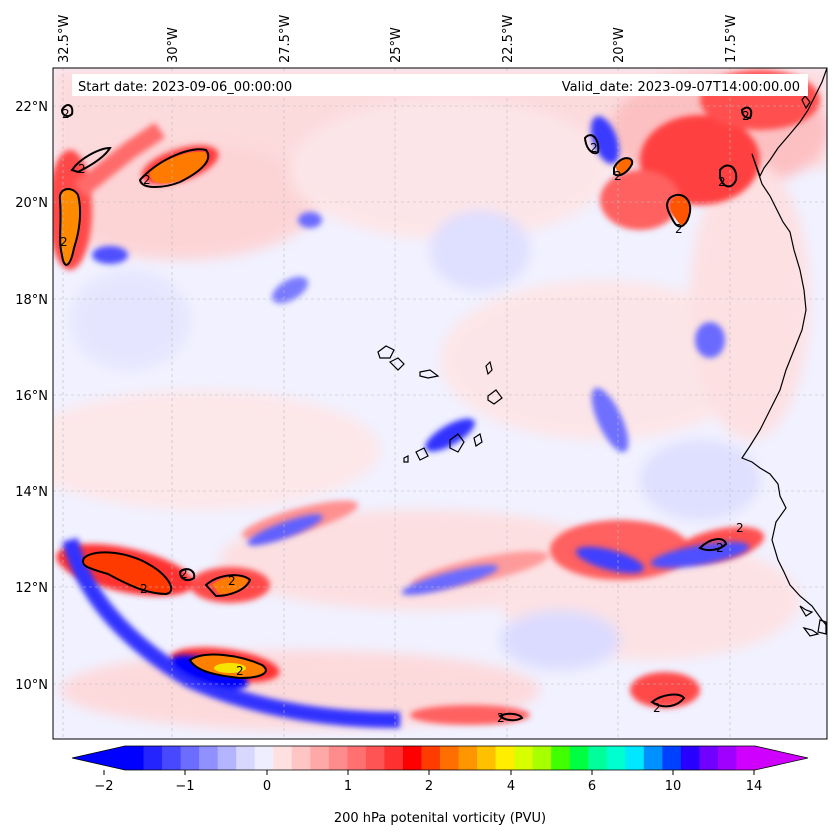 The height and width of the screenshot is (836, 837). I want to click on valid-date-label: Valid_date: 2023-09-07T14:00:00.00, so click(681, 87).